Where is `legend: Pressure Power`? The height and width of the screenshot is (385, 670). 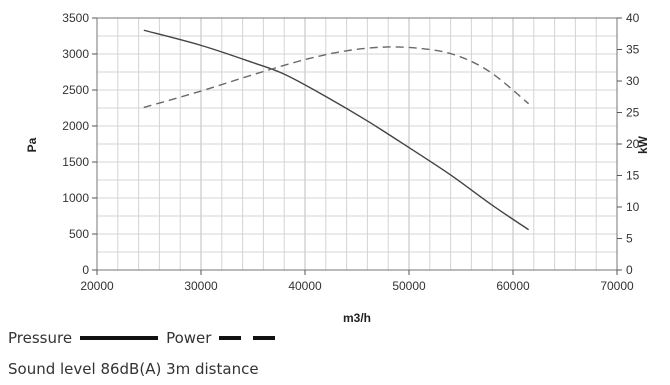 legend: Pressure Power is located at coordinates (150, 338).